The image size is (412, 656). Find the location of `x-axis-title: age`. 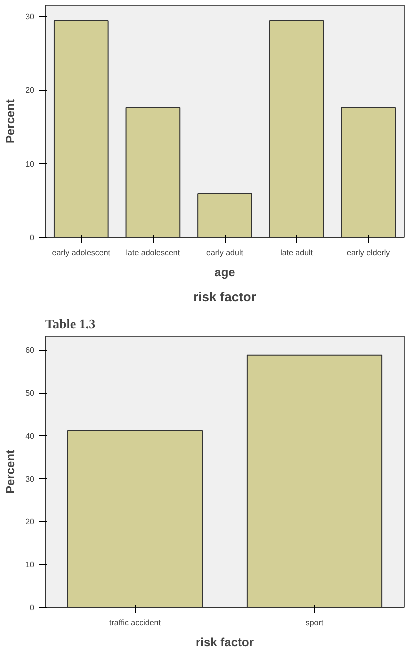

x-axis-title: age is located at coordinates (225, 273).